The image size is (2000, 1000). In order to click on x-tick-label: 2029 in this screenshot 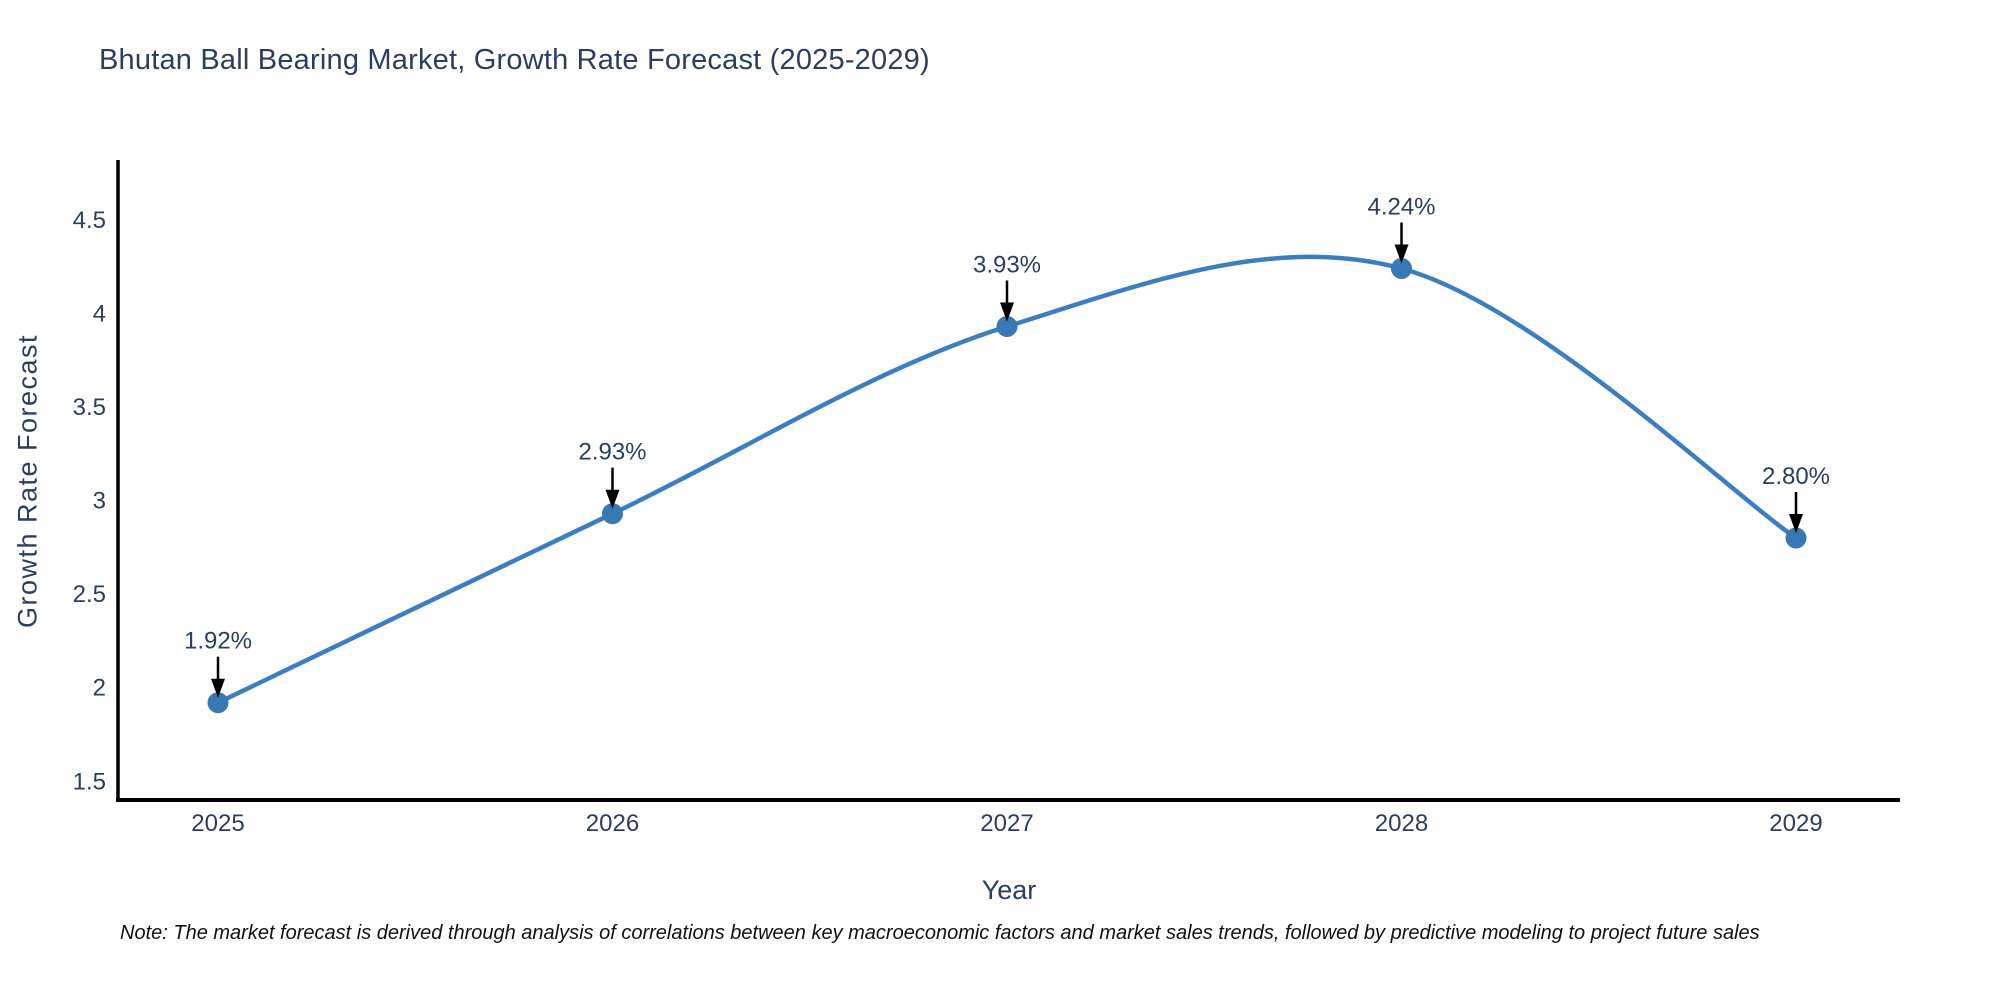, I will do `click(1795, 823)`.